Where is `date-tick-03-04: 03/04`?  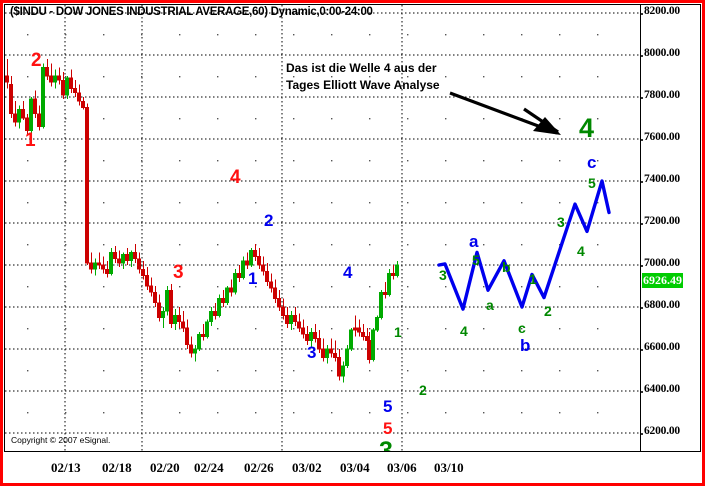
date-tick-03-04: 03/04 is located at coordinates (355, 467).